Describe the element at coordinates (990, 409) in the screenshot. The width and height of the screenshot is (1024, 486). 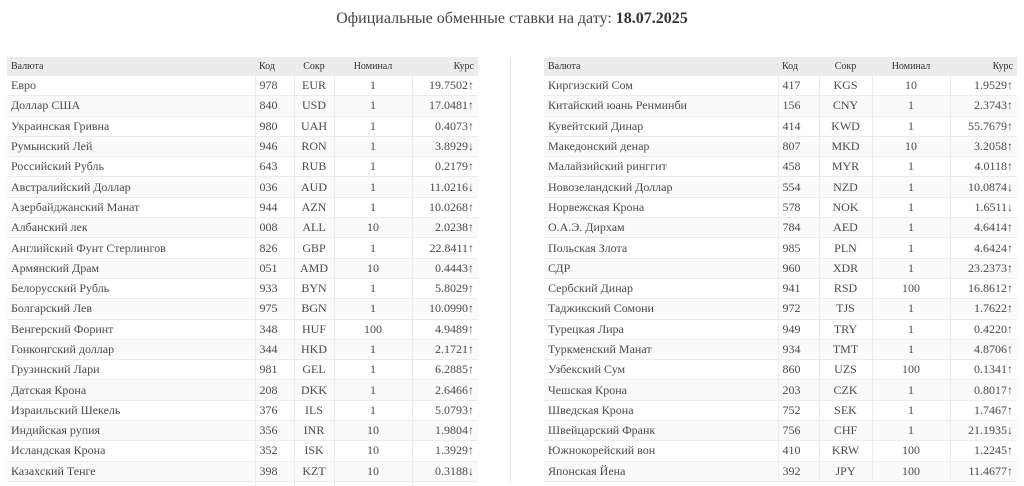
I see `rate-value: 1.7467` at that location.